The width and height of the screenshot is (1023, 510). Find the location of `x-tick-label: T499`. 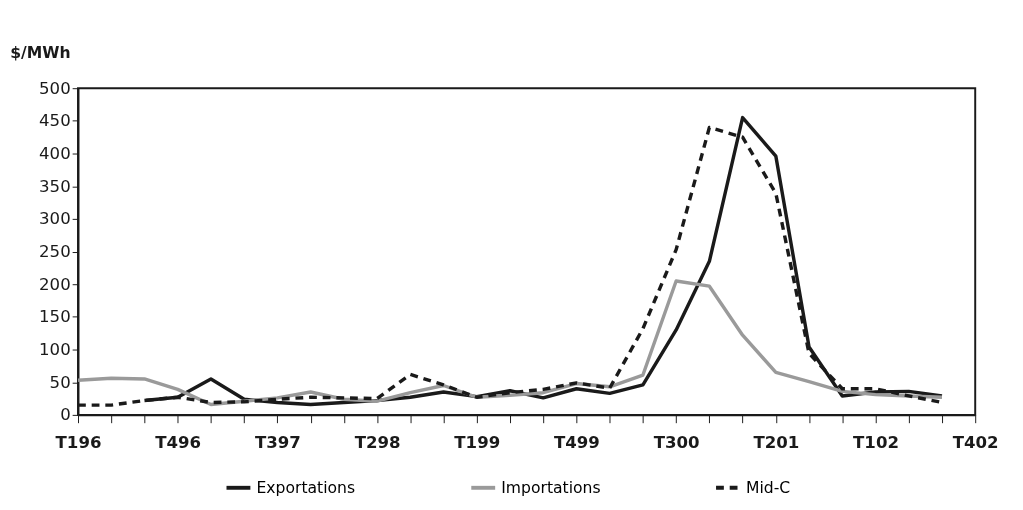

x-tick-label: T499 is located at coordinates (577, 442).